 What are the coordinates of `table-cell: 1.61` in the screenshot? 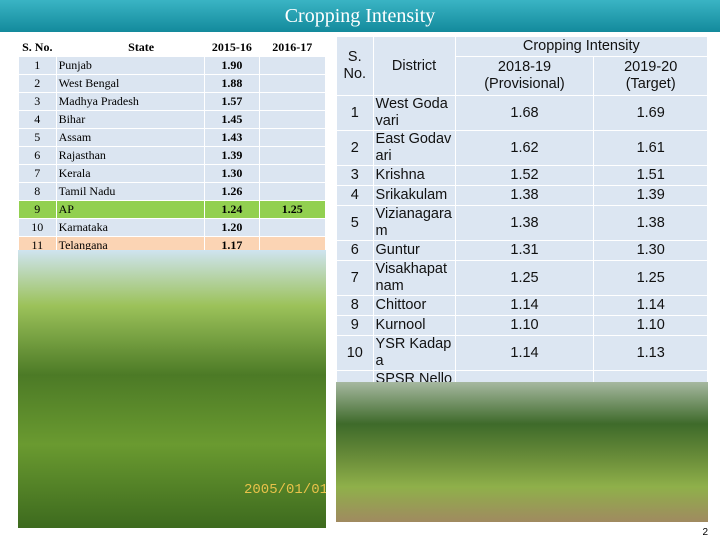 It's located at (650, 148).